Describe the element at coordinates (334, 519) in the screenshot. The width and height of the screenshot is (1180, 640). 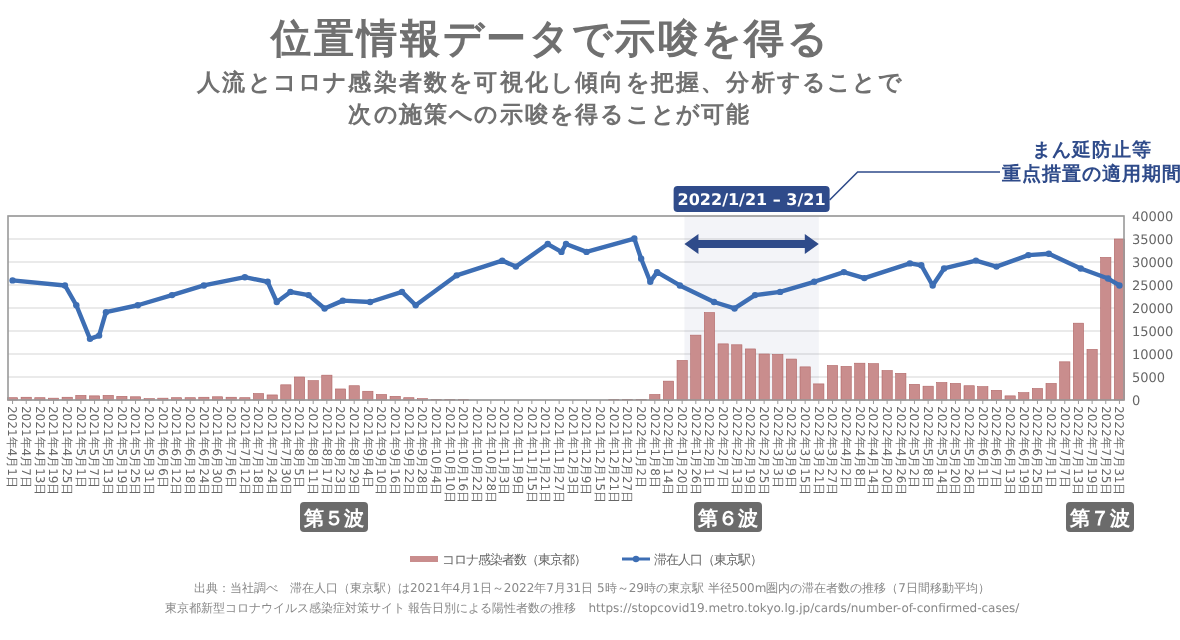
I see `text: 第５波` at that location.